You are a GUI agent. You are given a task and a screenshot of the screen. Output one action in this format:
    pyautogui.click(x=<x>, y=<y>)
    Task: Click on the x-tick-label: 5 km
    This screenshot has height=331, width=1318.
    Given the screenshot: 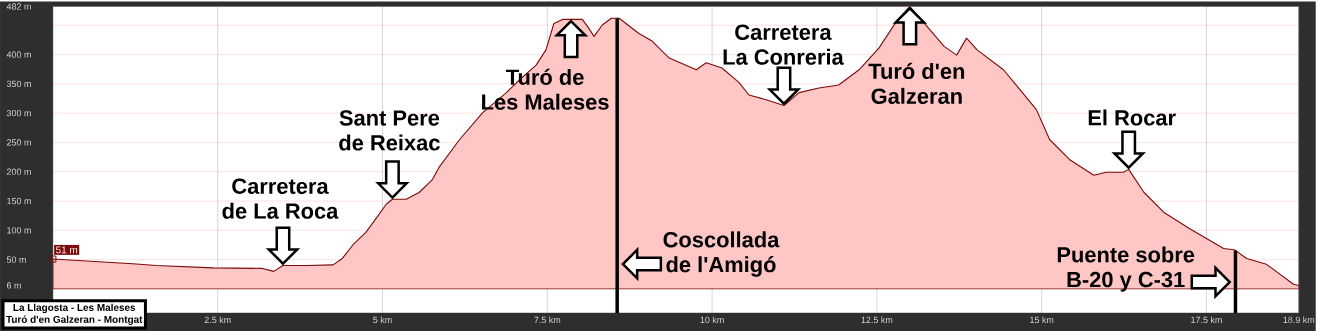 What is the action you would take?
    pyautogui.click(x=382, y=320)
    